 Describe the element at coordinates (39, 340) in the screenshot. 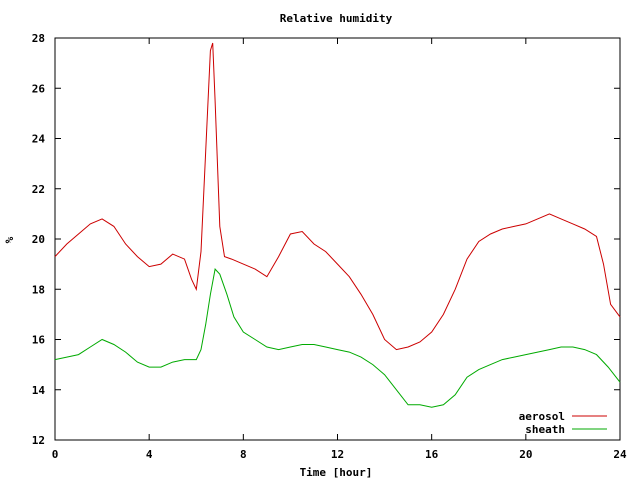

I see `y-tick-label: 16` at that location.